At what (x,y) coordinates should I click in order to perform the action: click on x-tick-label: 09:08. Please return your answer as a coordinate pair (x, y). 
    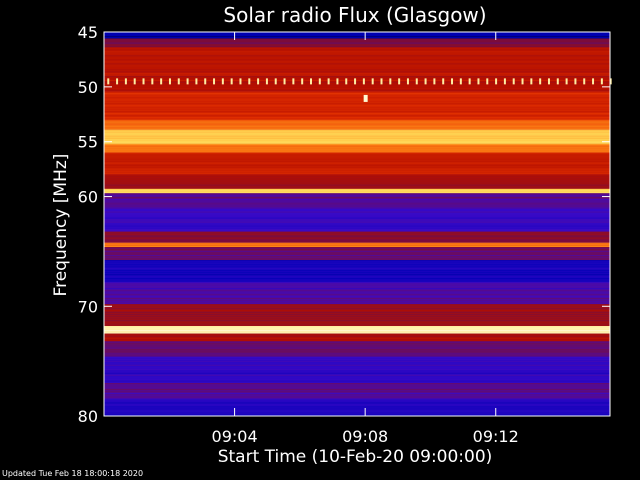
    Looking at the image, I should click on (365, 436).